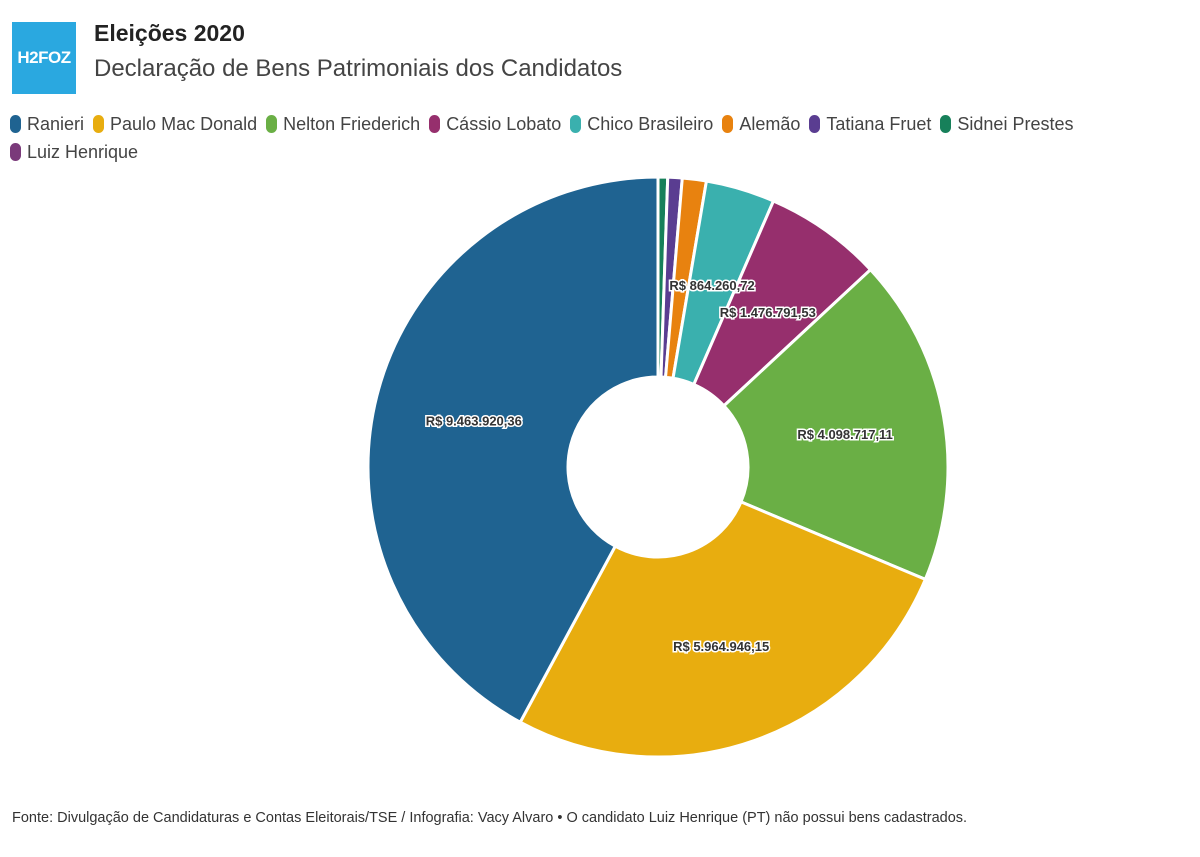 The height and width of the screenshot is (857, 1200). I want to click on legend-label: Tatiana Fruet, so click(879, 123).